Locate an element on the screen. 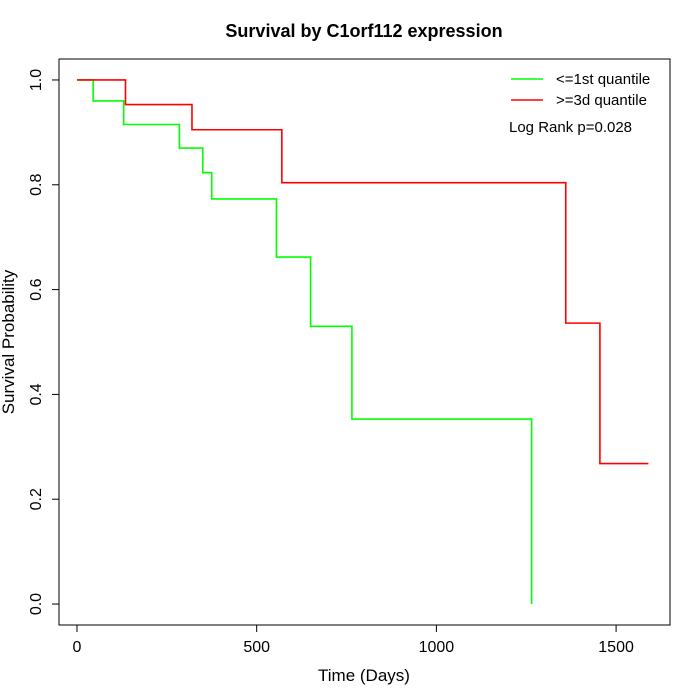 The height and width of the screenshot is (700, 700). y-tick-label: 0.2 is located at coordinates (36, 499).